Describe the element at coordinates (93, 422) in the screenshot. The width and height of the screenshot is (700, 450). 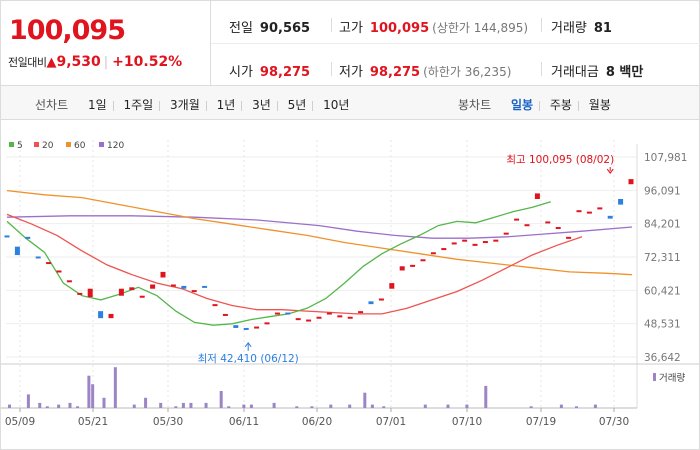
I see `x-tick-label: 05/21` at that location.